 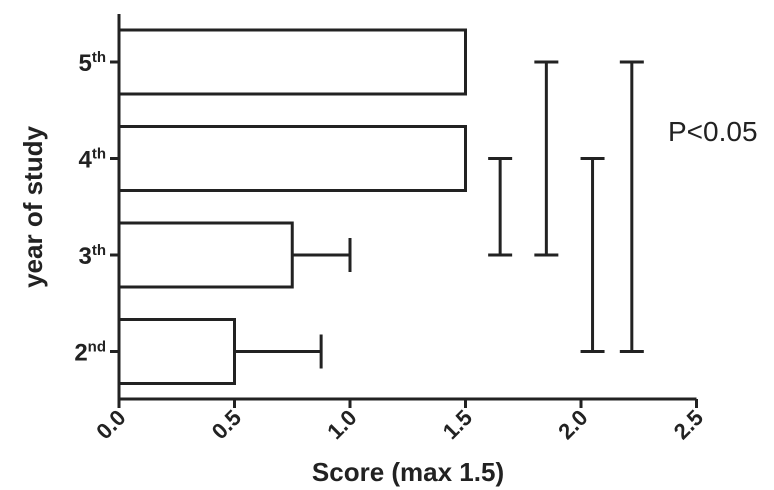 What do you see at coordinates (293, 303) in the screenshot?
I see `error-bars-group` at bounding box center [293, 303].